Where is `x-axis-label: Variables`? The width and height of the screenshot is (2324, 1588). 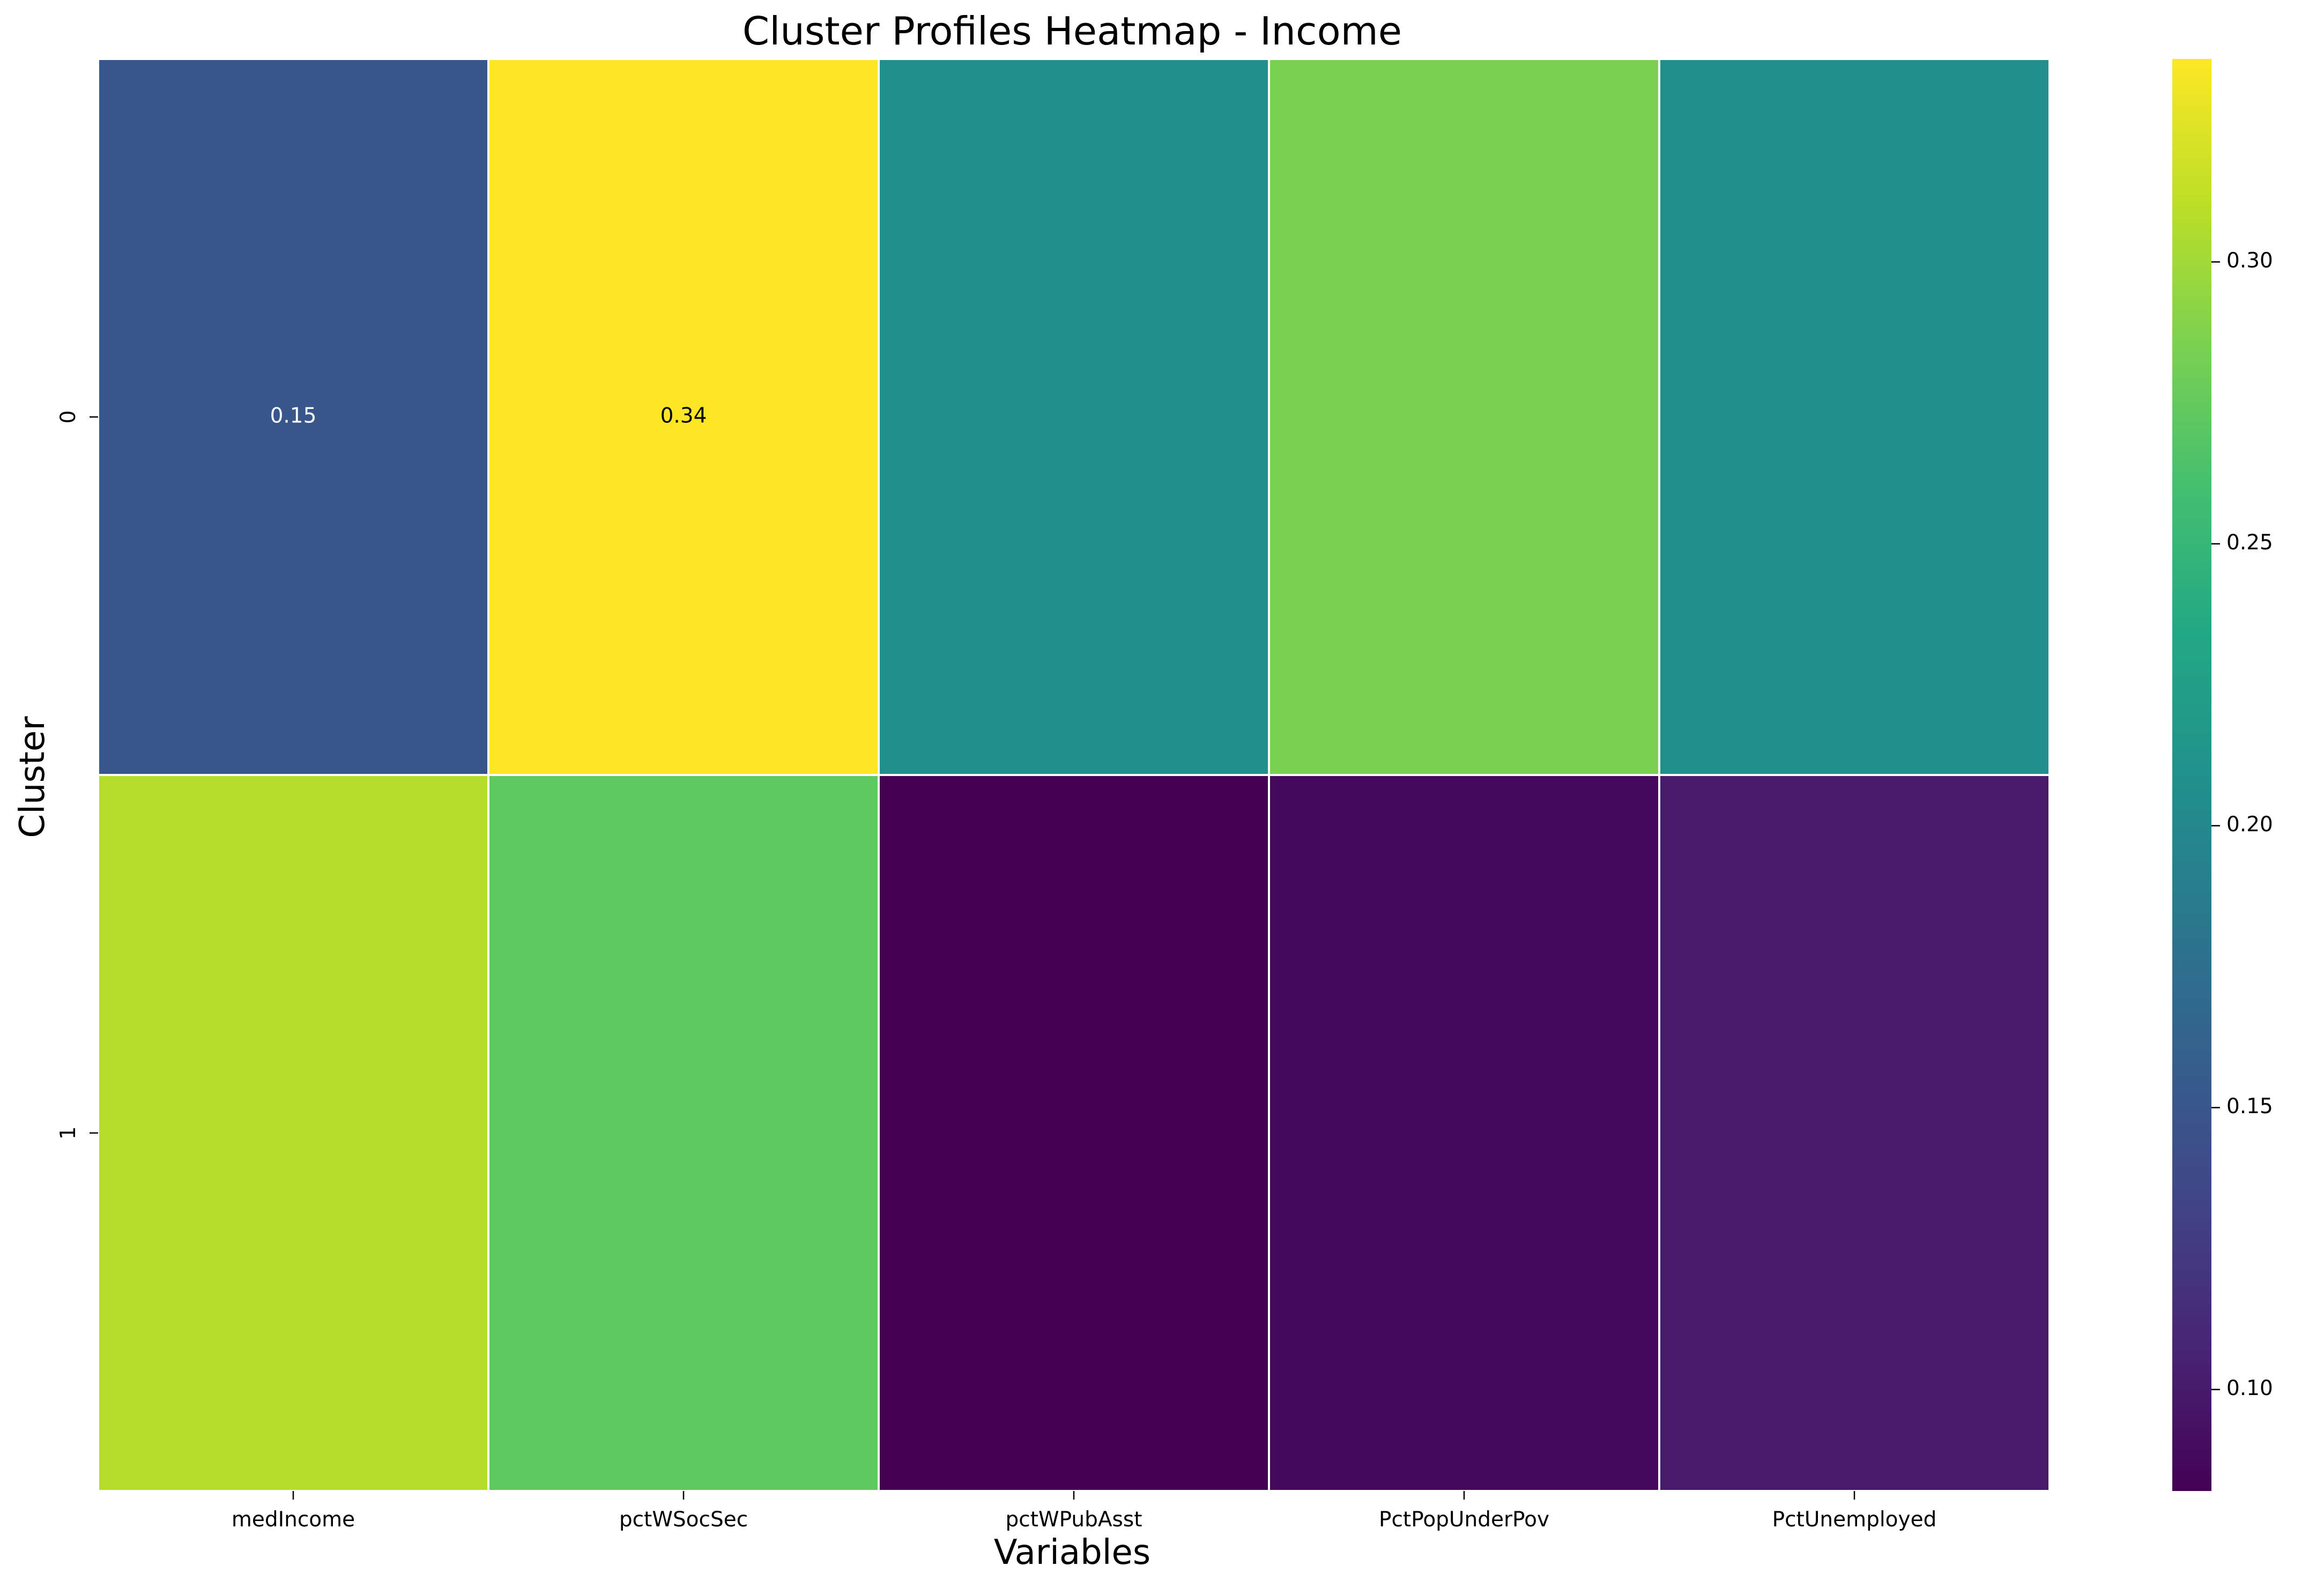 x-axis-label: Variables is located at coordinates (1072, 1552).